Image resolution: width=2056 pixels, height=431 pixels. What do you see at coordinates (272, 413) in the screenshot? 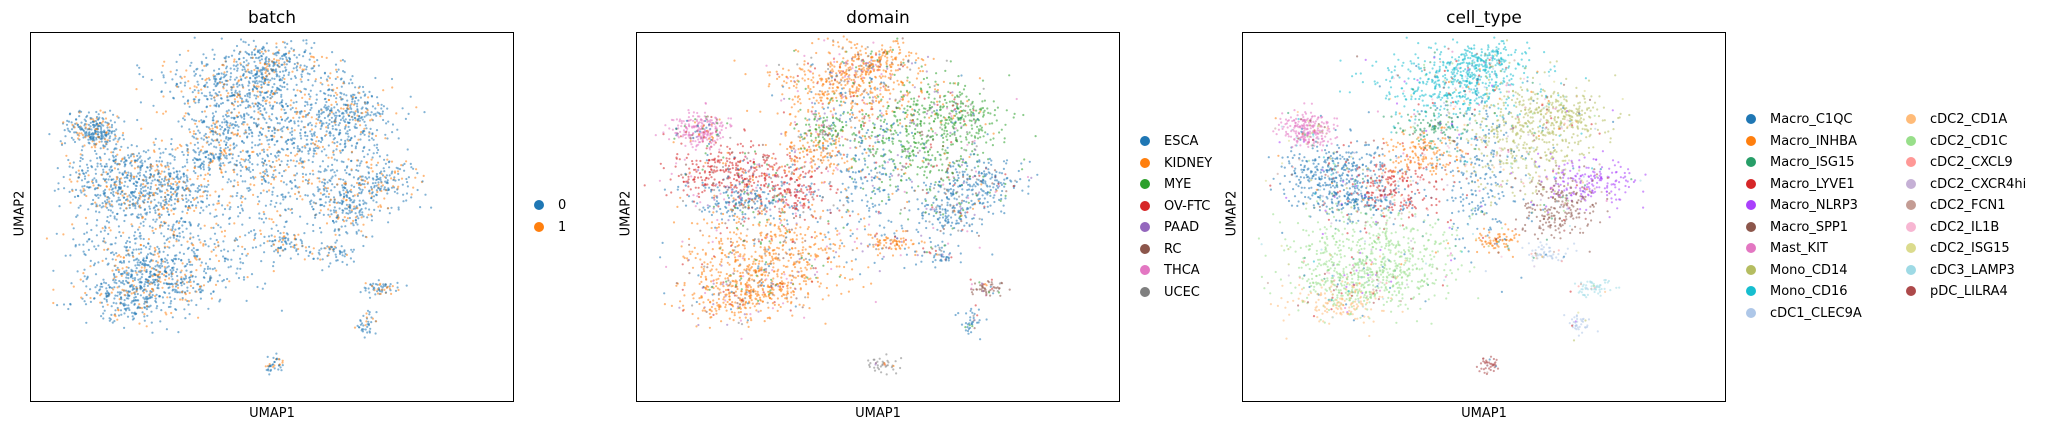
I see `x-axis-label: UMAP1` at bounding box center [272, 413].